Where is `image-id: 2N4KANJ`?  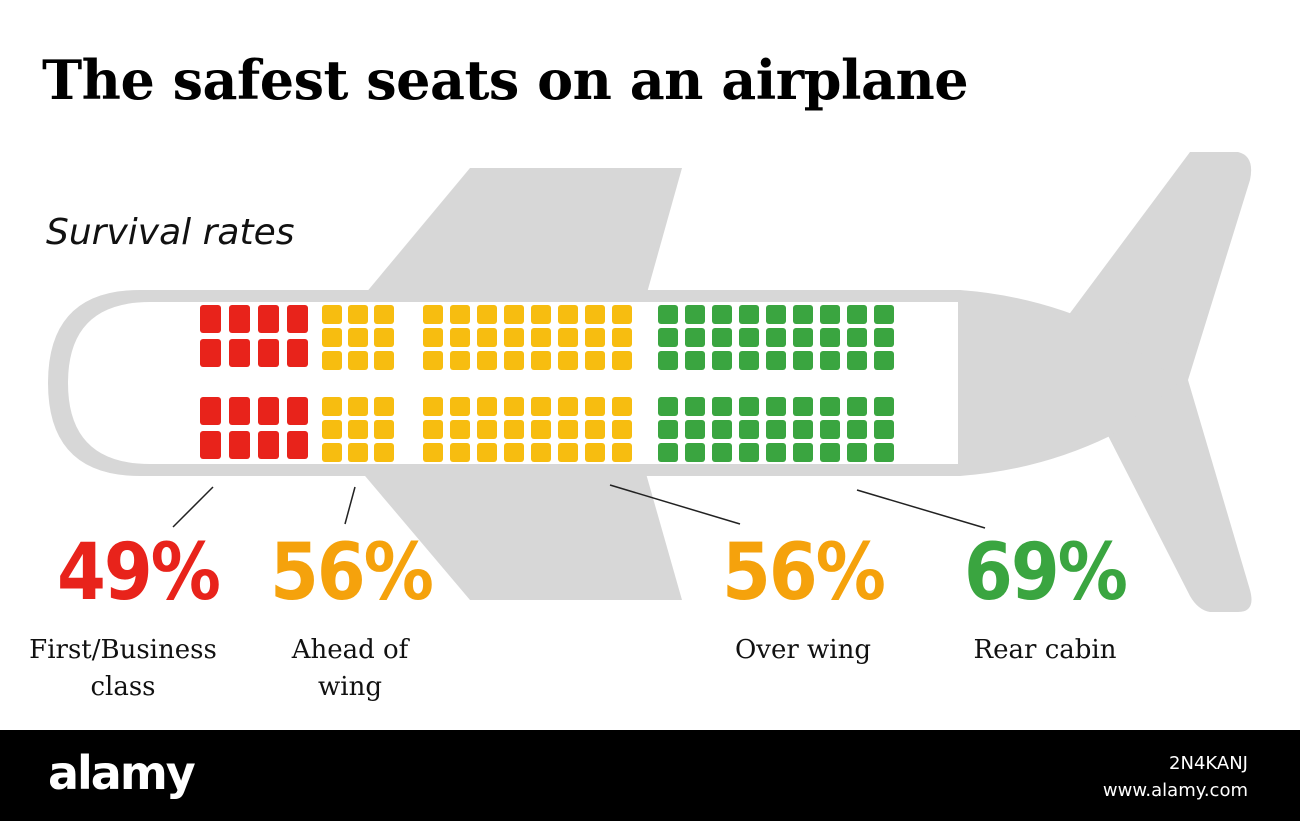
image-id: 2N4KANJ is located at coordinates (1208, 763).